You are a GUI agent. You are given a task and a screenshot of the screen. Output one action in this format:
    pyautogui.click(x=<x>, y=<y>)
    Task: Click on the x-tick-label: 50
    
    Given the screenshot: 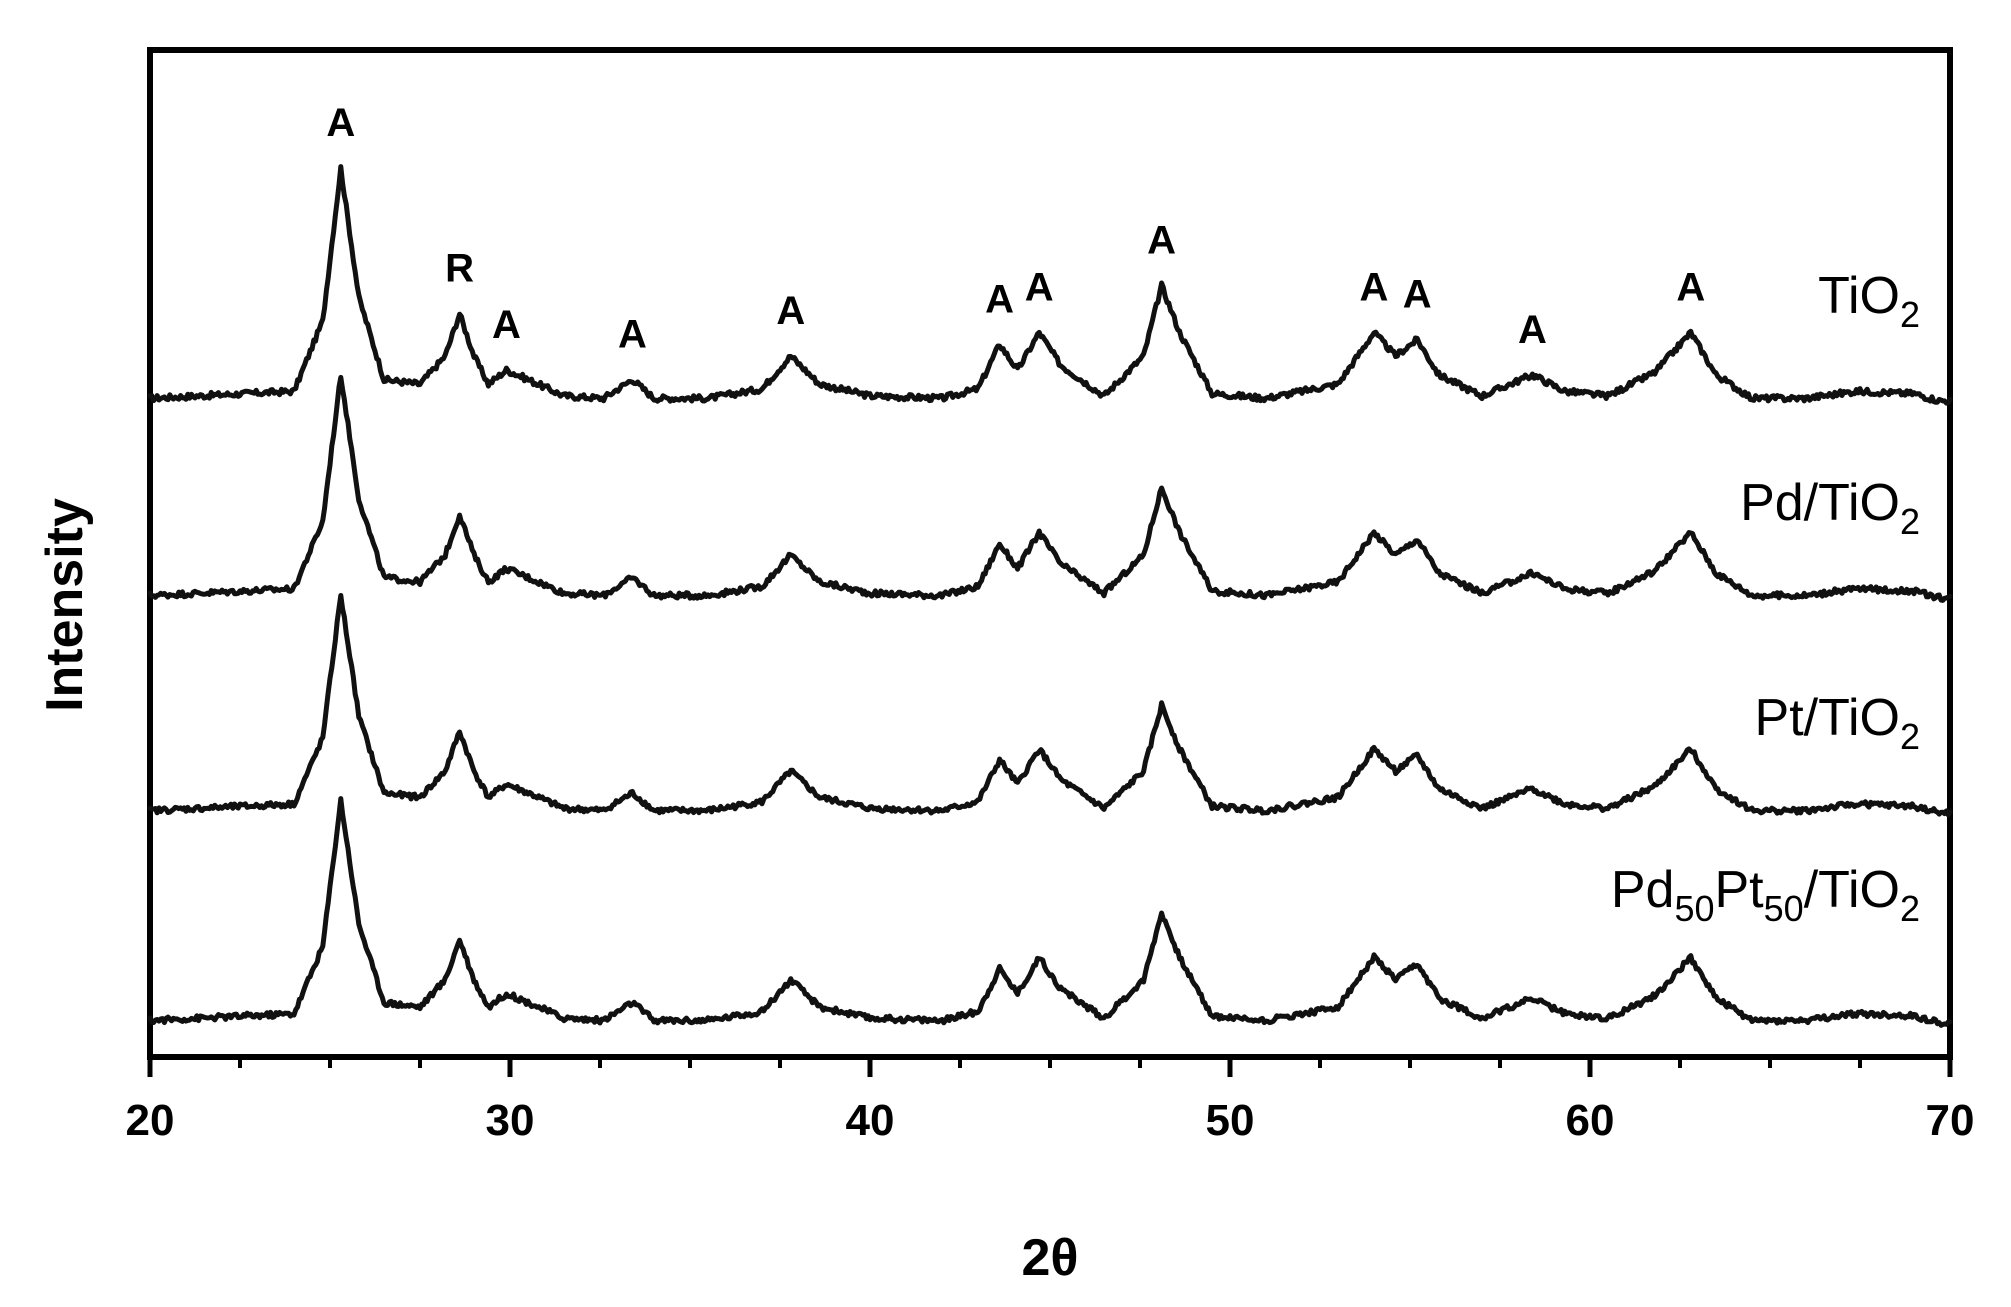 What is the action you would take?
    pyautogui.click(x=1230, y=1120)
    